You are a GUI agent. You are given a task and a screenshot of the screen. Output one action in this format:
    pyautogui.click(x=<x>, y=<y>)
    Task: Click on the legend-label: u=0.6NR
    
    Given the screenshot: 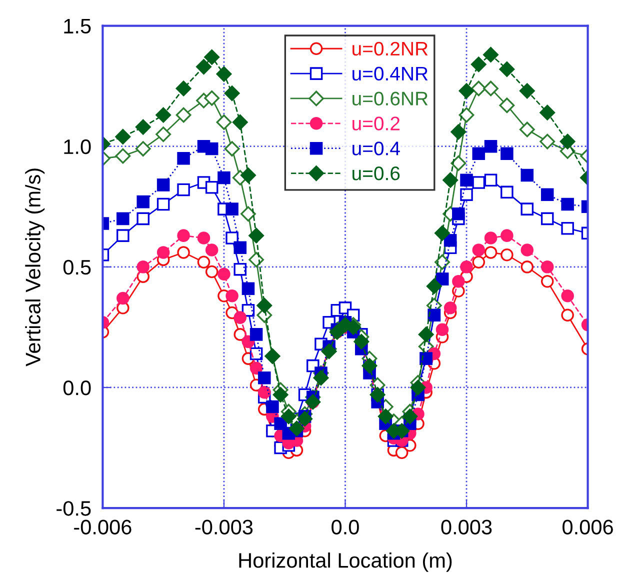 What is the action you would take?
    pyautogui.click(x=390, y=99)
    